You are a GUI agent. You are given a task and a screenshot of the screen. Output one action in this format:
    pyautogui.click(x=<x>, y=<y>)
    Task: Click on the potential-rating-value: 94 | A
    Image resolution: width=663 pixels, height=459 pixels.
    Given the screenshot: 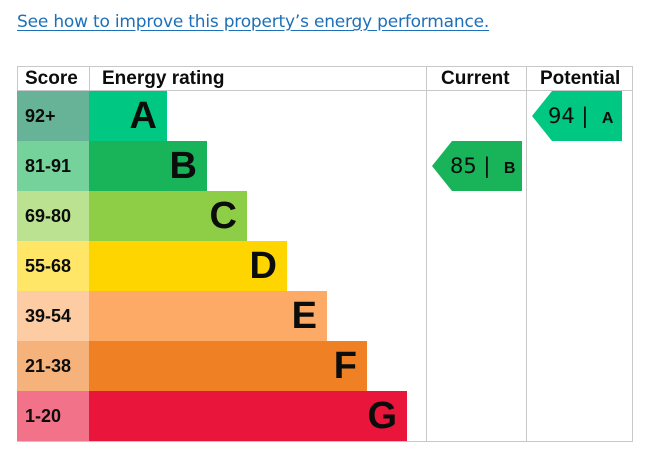 What is the action you would take?
    pyautogui.click(x=581, y=116)
    